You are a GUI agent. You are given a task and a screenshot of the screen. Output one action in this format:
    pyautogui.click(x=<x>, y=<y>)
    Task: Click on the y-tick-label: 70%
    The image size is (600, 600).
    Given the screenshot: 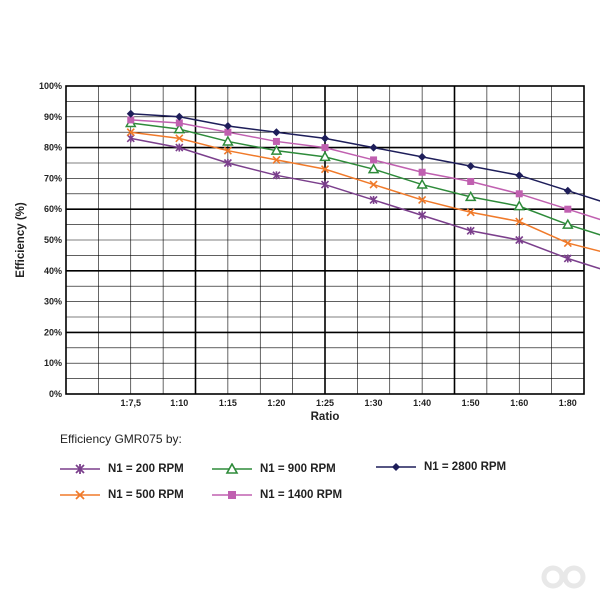 What is the action you would take?
    pyautogui.click(x=53, y=178)
    